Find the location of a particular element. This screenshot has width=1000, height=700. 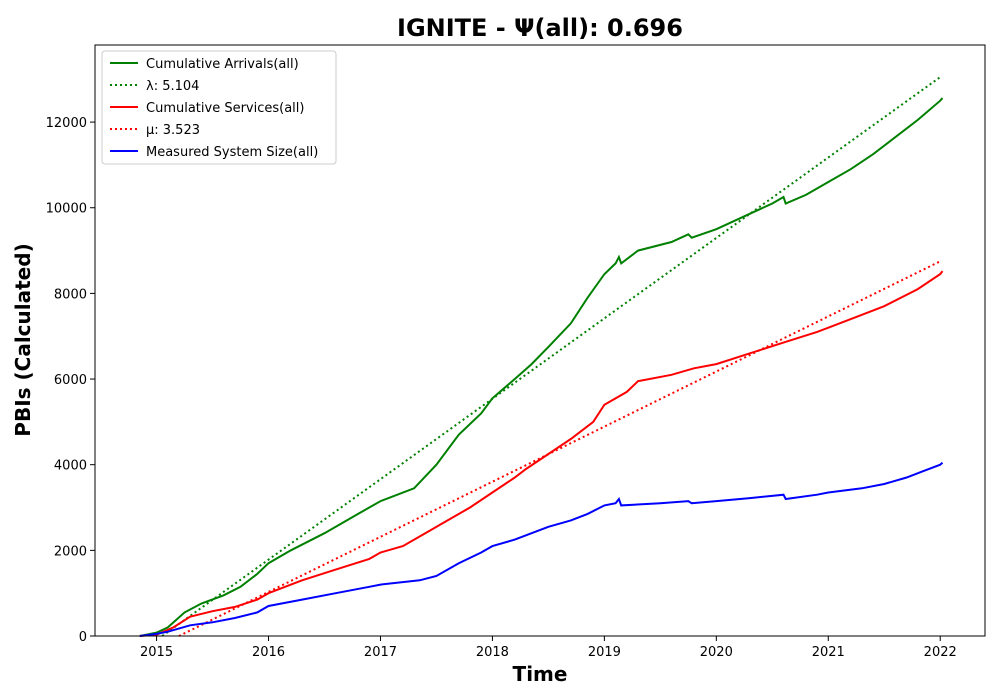

x-axis-label: Time is located at coordinates (540, 674).